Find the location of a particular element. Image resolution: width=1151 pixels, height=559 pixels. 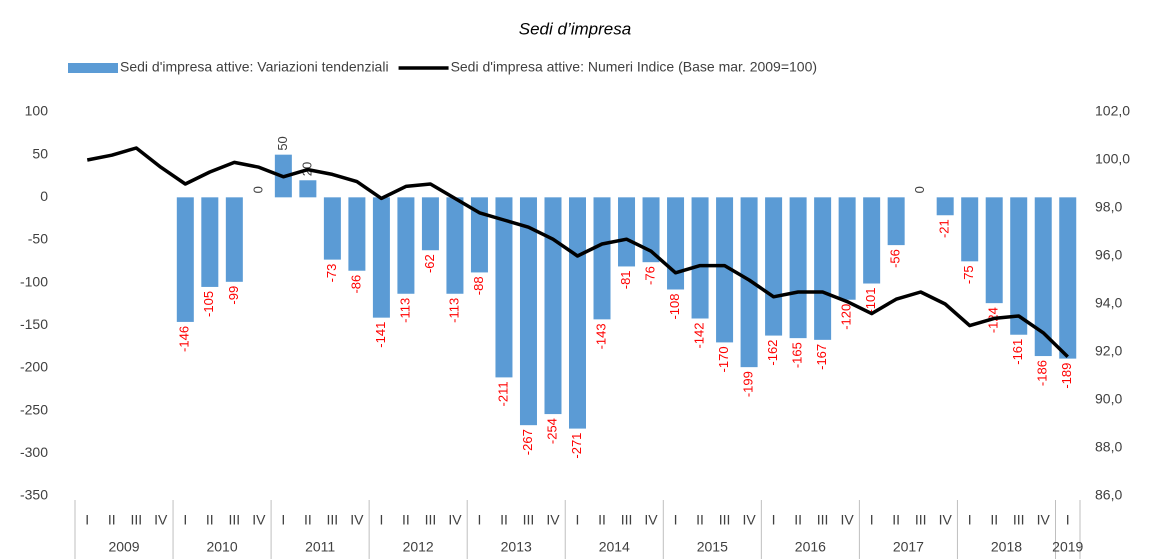

data-label: -161 is located at coordinates (1017, 352).